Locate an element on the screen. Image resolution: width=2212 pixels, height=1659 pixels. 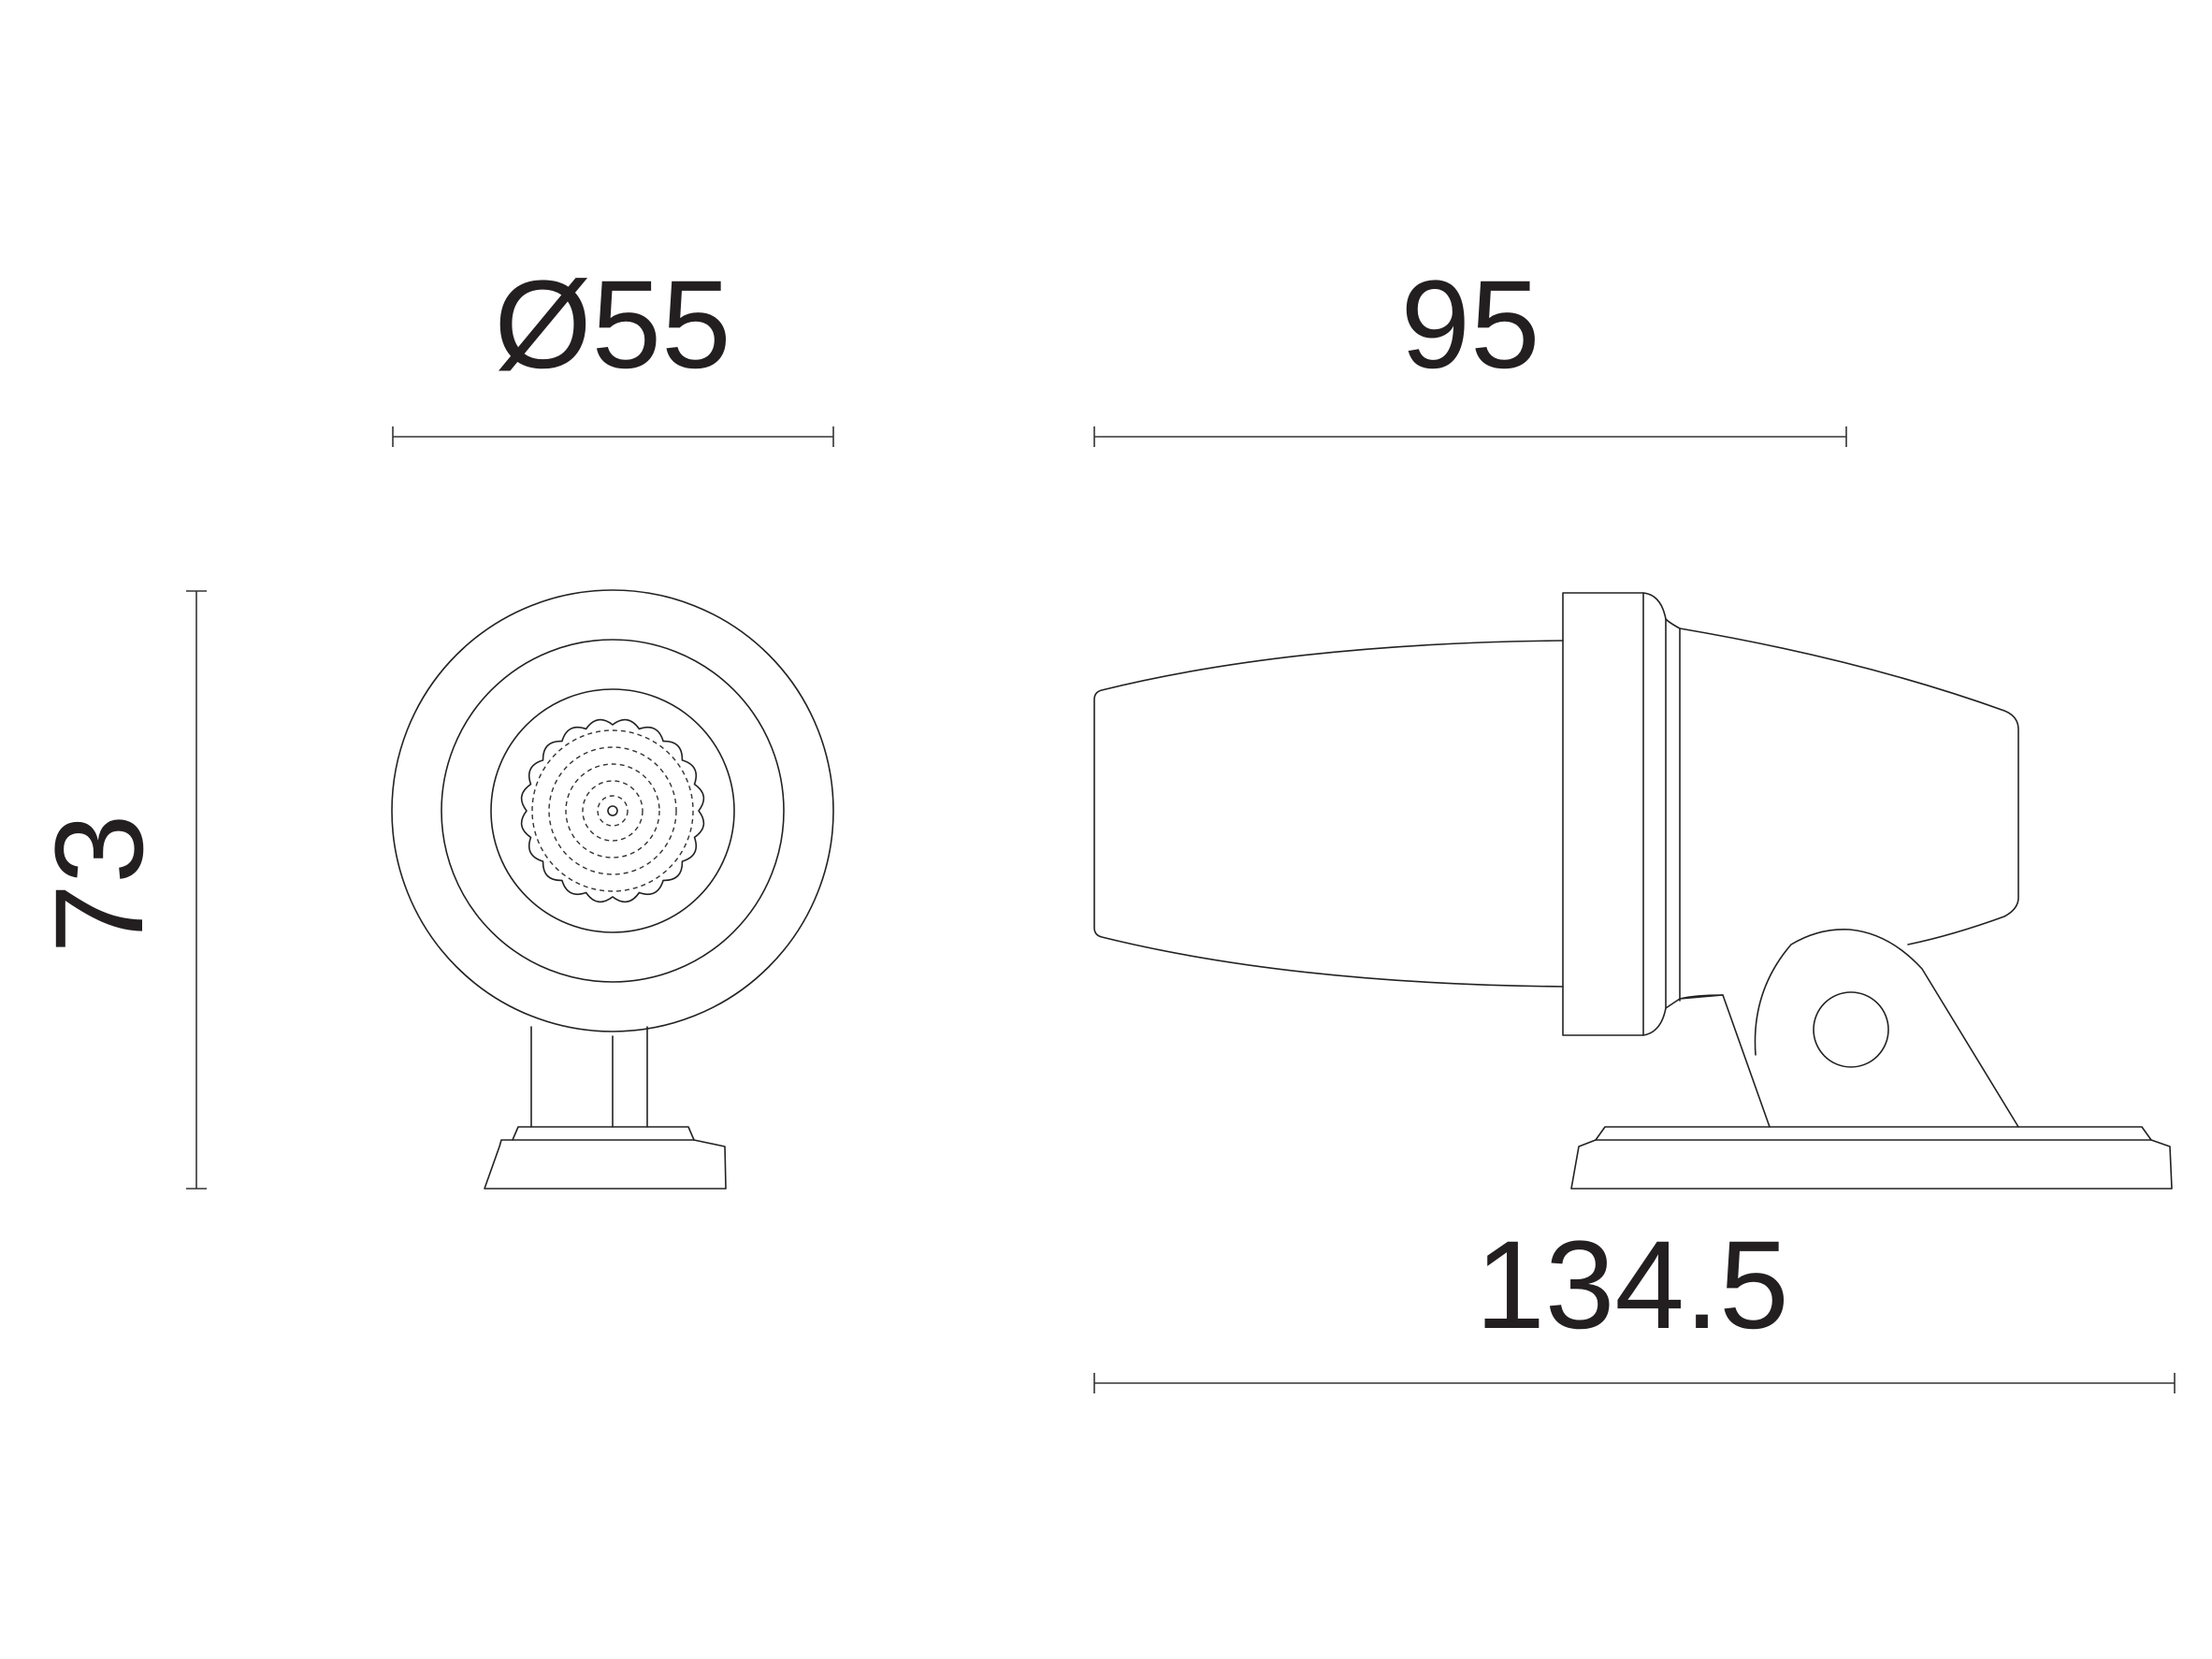
dimension-diameter: Ø55 is located at coordinates (613, 351).